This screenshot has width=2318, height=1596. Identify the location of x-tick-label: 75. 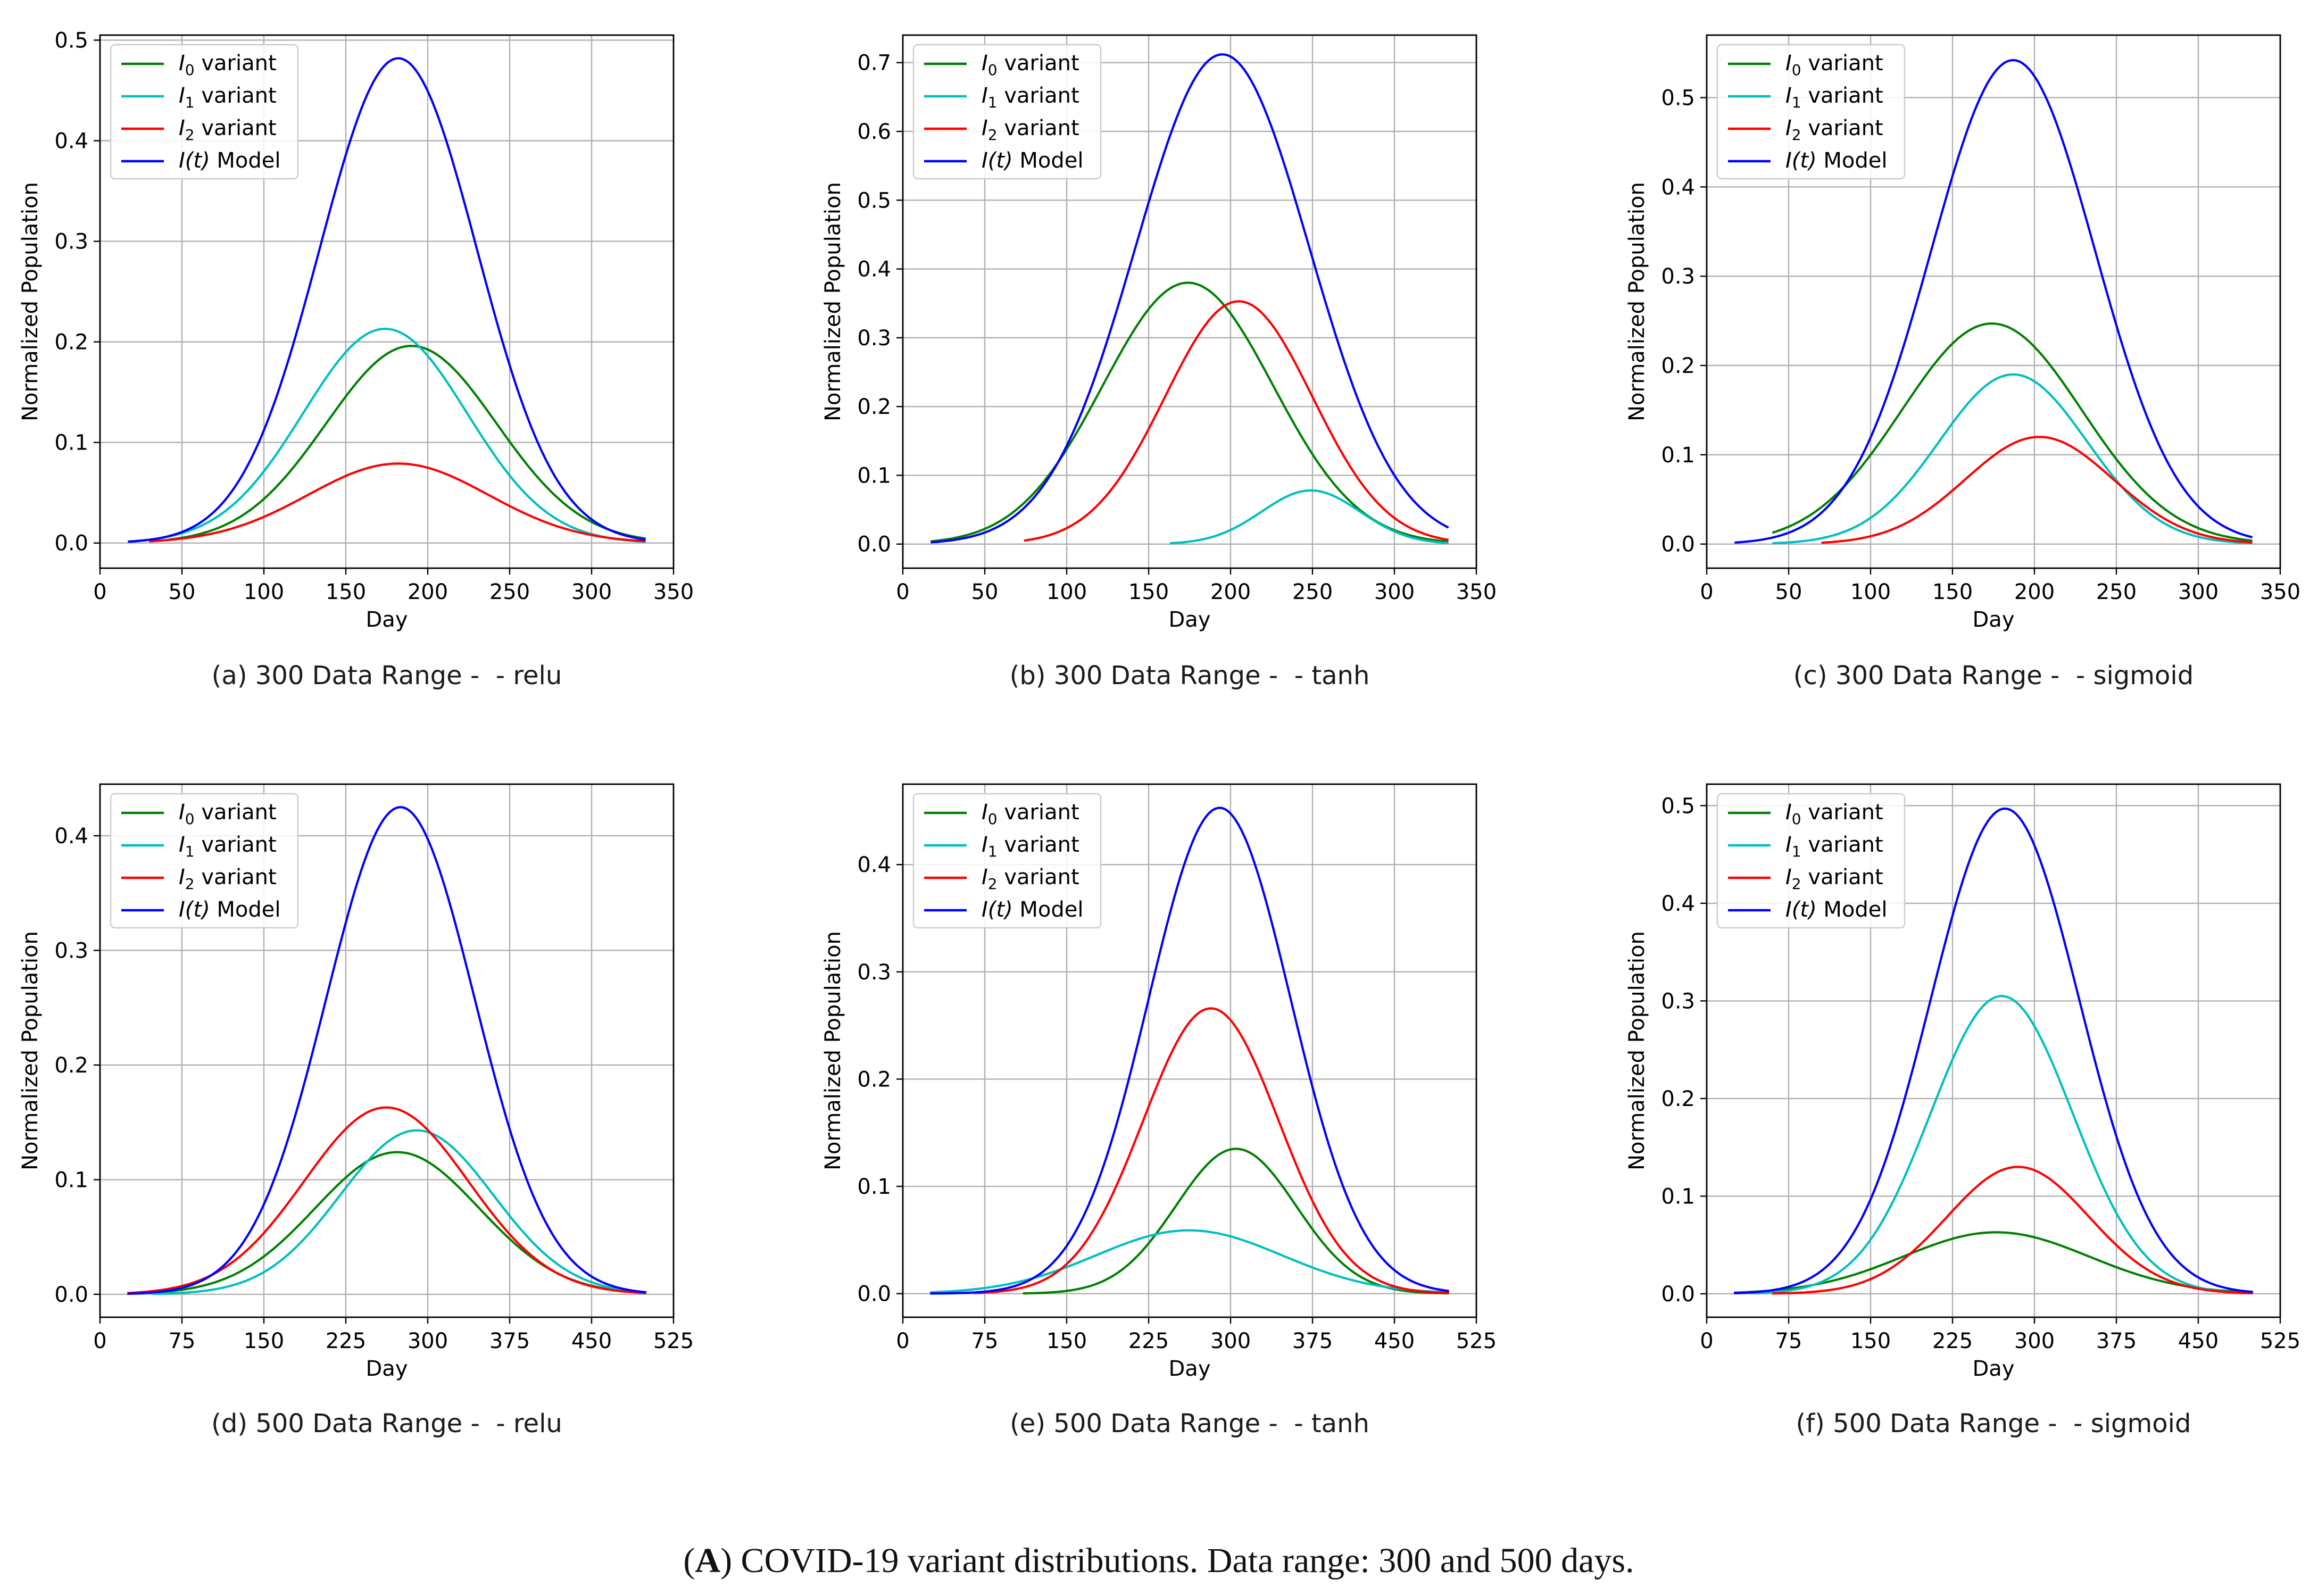
(183, 1341).